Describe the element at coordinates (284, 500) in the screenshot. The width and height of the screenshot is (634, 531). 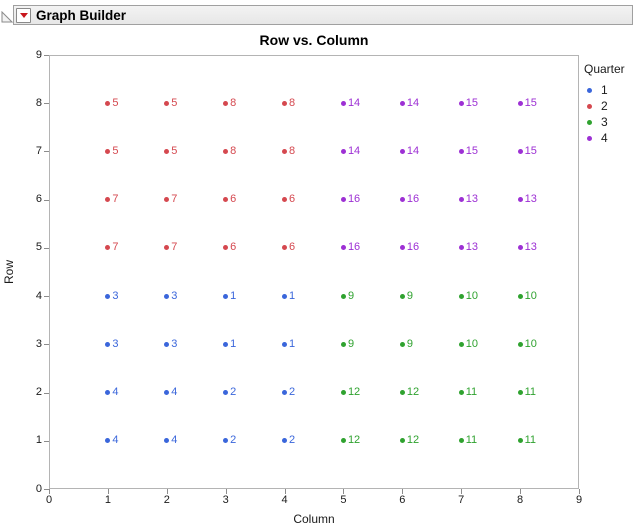
I see `x-tick-label: 4` at that location.